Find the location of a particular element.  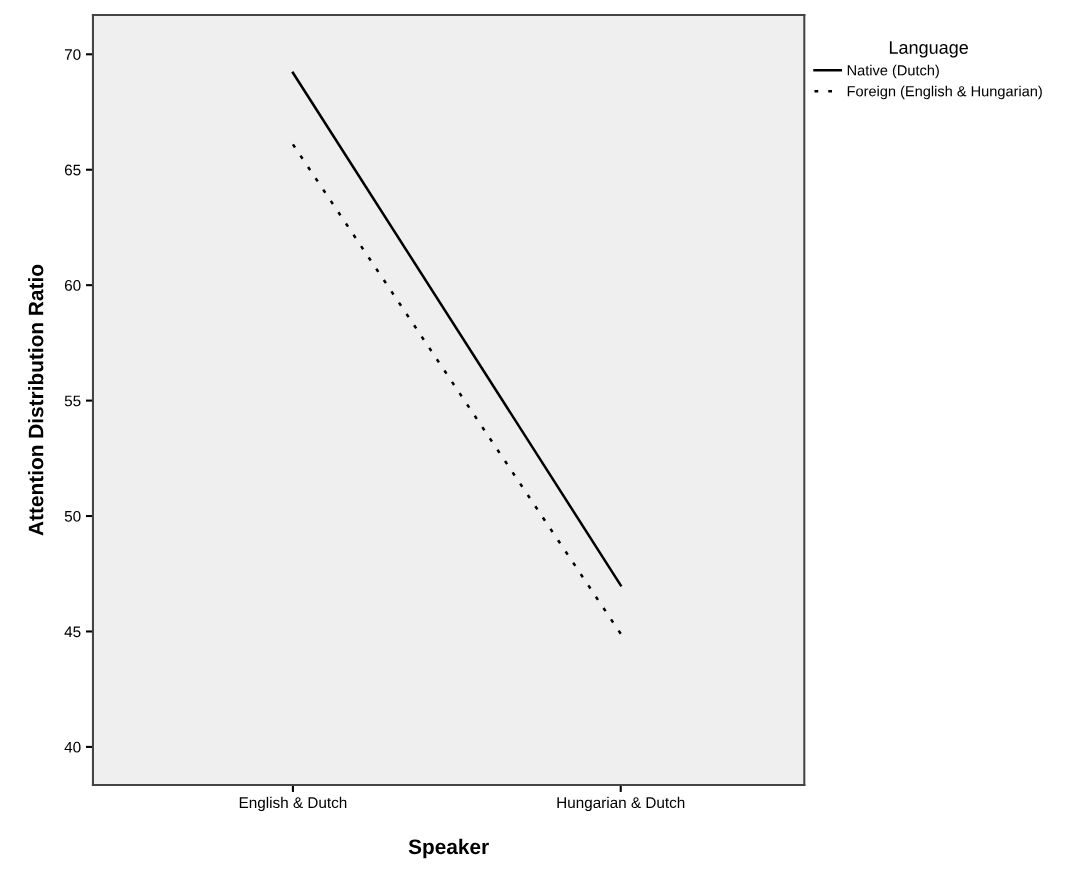

x-axis-title: Speaker is located at coordinates (448, 848).